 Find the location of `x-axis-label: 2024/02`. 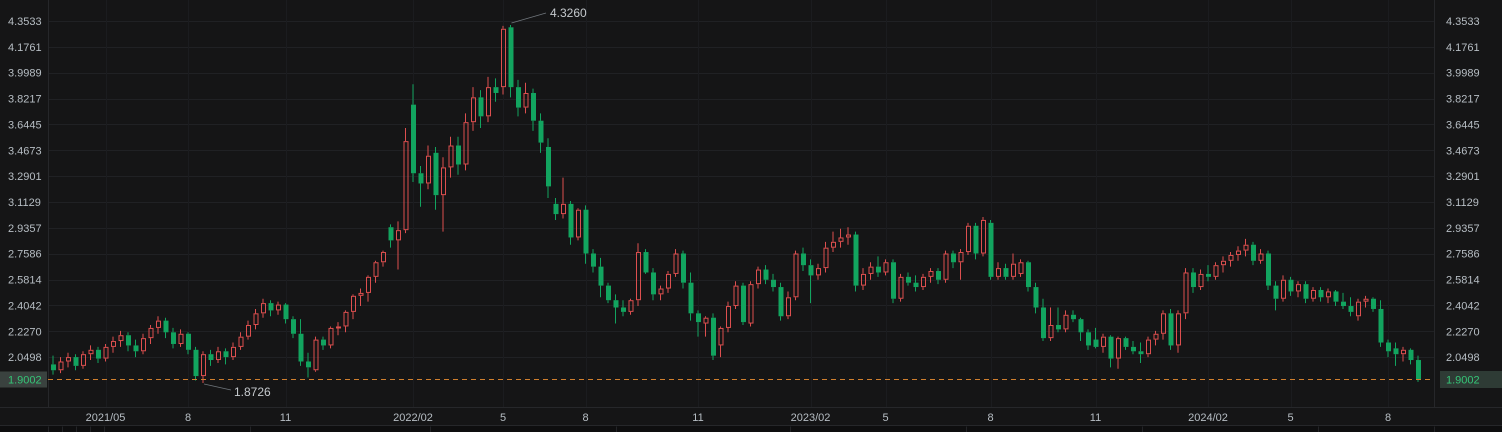

x-axis-label: 2024/02 is located at coordinates (1208, 418).